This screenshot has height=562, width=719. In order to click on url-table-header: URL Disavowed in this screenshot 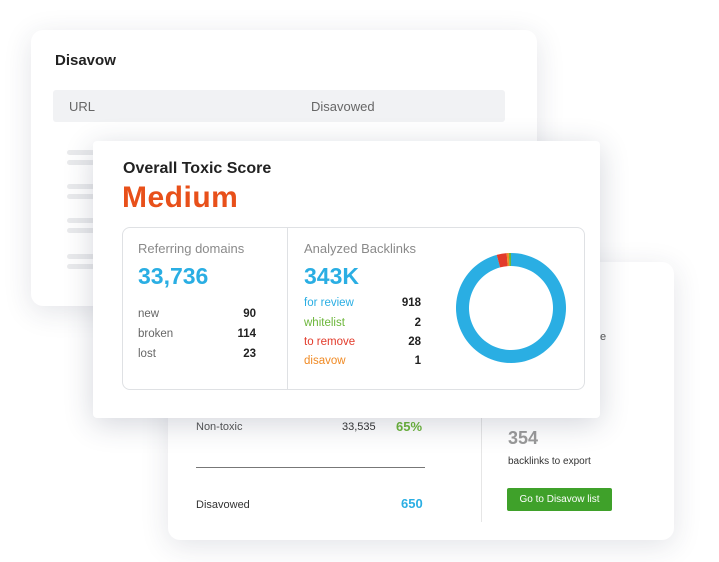, I will do `click(279, 106)`.